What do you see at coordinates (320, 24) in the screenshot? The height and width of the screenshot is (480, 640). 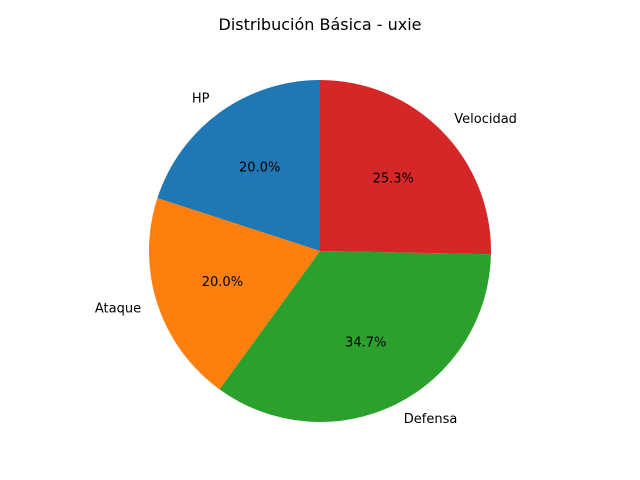 I see `chart-title: Distribución Básica - uxie` at bounding box center [320, 24].